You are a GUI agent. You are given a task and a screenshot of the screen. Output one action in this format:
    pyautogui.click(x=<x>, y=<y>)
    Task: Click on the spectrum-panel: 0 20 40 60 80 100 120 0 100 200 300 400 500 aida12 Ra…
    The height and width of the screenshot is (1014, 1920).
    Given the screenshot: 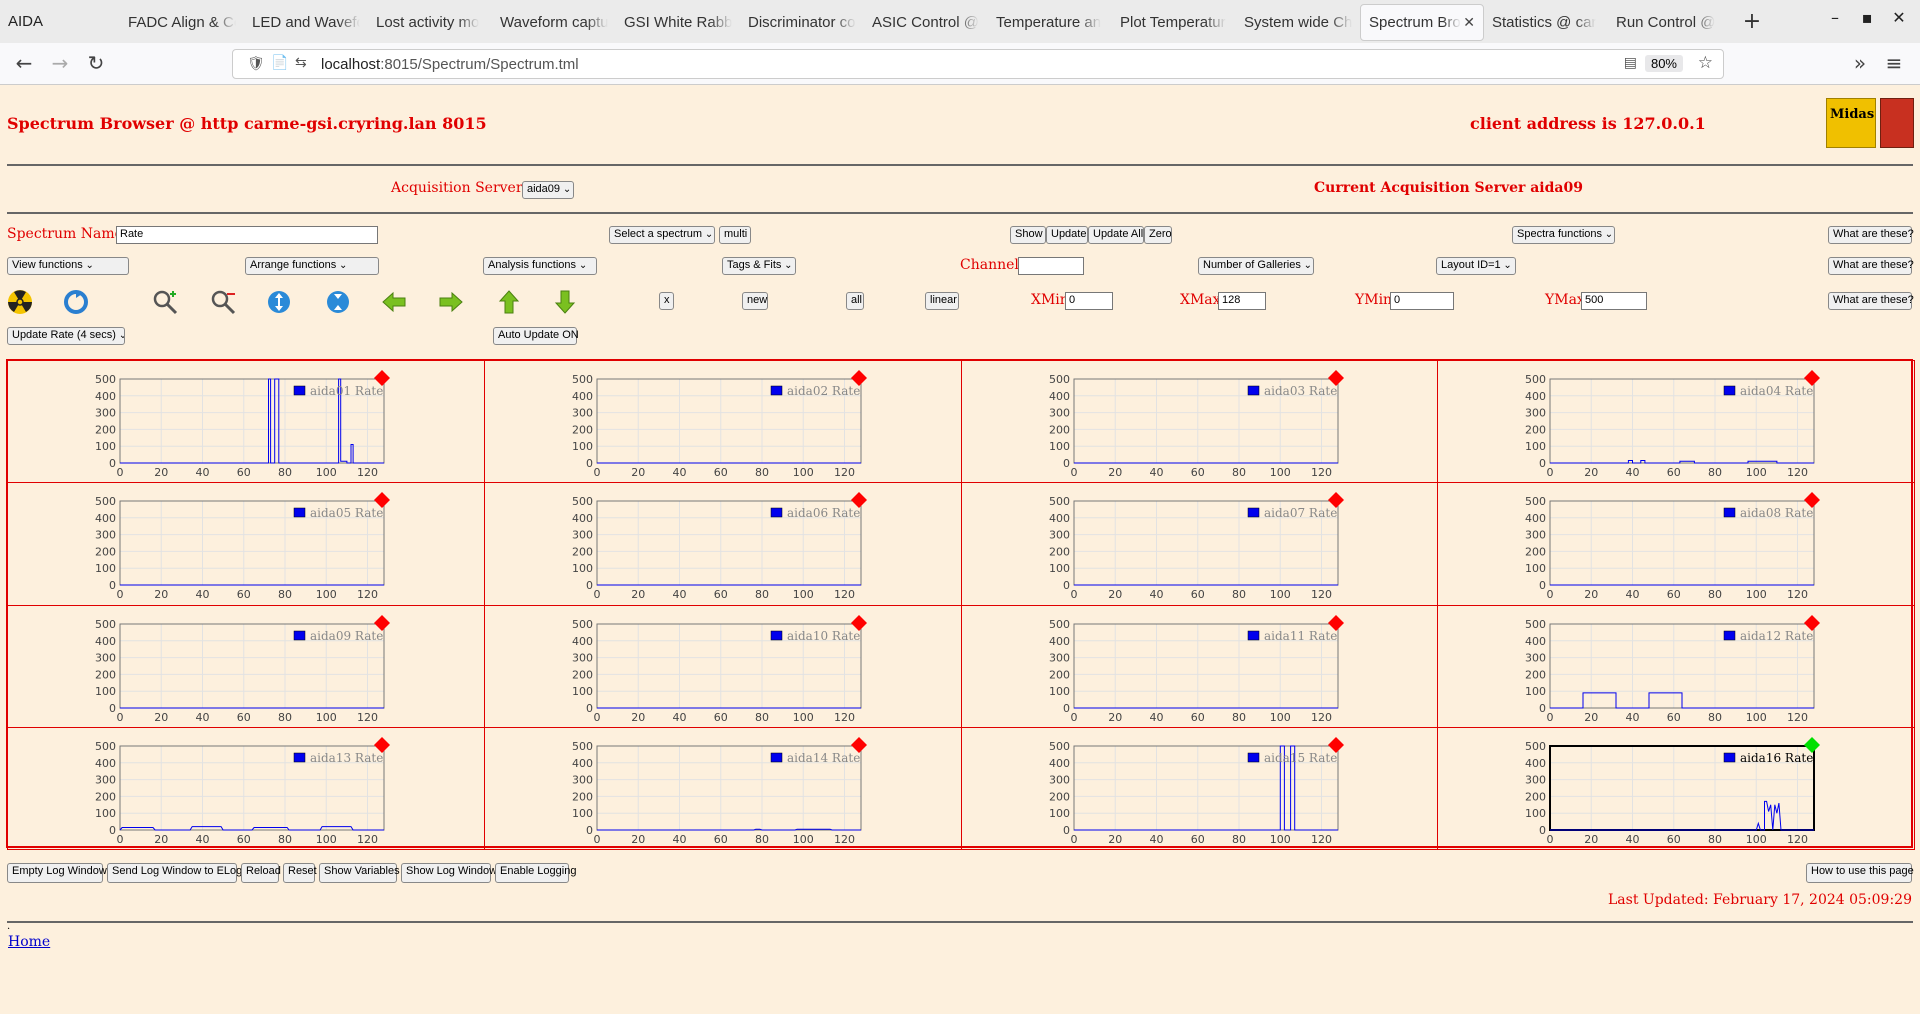 What is the action you would take?
    pyautogui.click(x=1676, y=666)
    